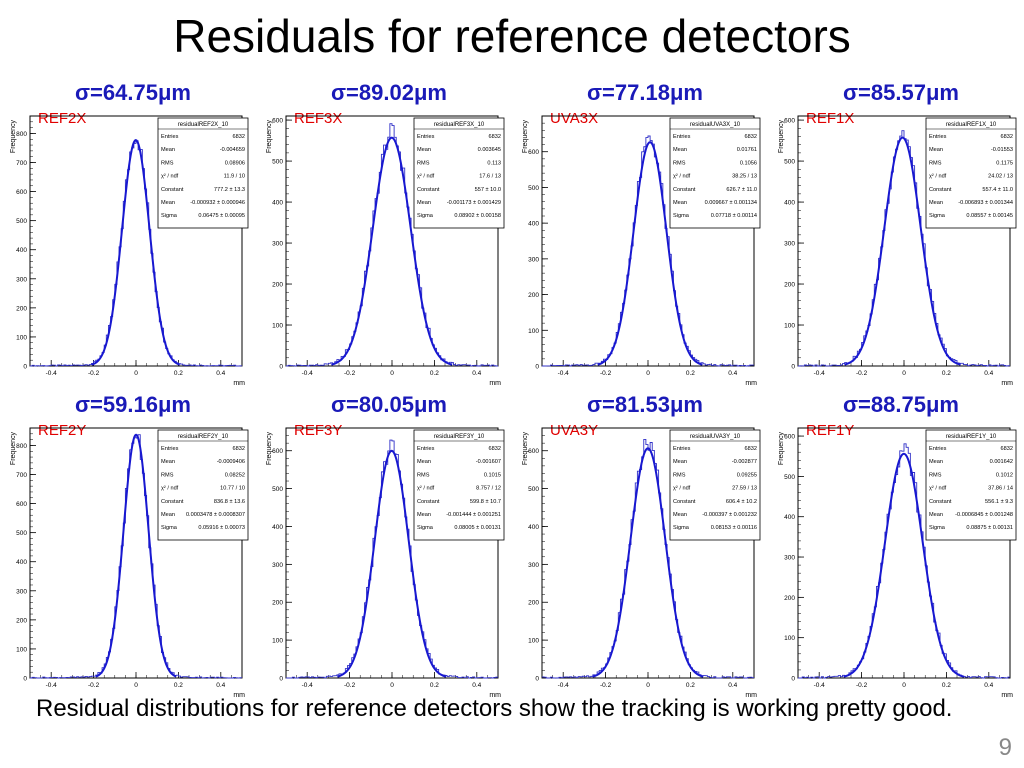 Image resolution: width=1024 pixels, height=768 pixels. I want to click on stats-value: 0.08153 ± 0.00116, so click(734, 528).